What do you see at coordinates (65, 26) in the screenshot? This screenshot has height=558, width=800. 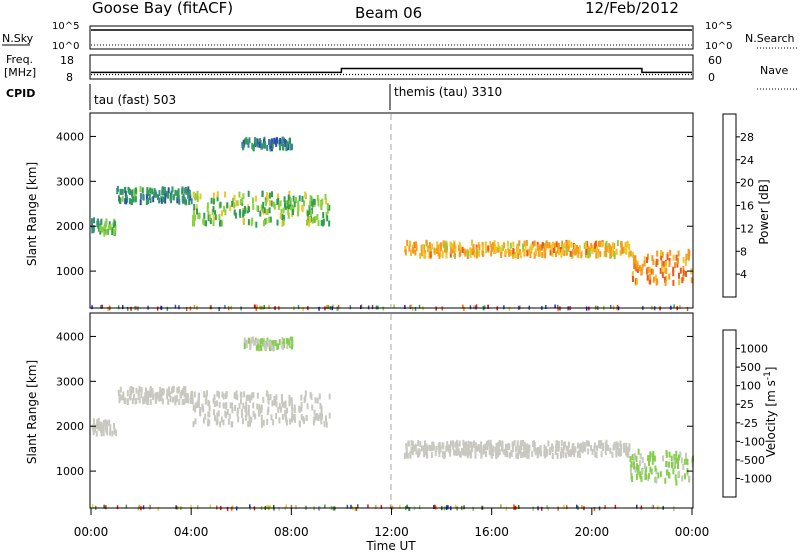 I see `noise-left-tick-top: 10^5` at bounding box center [65, 26].